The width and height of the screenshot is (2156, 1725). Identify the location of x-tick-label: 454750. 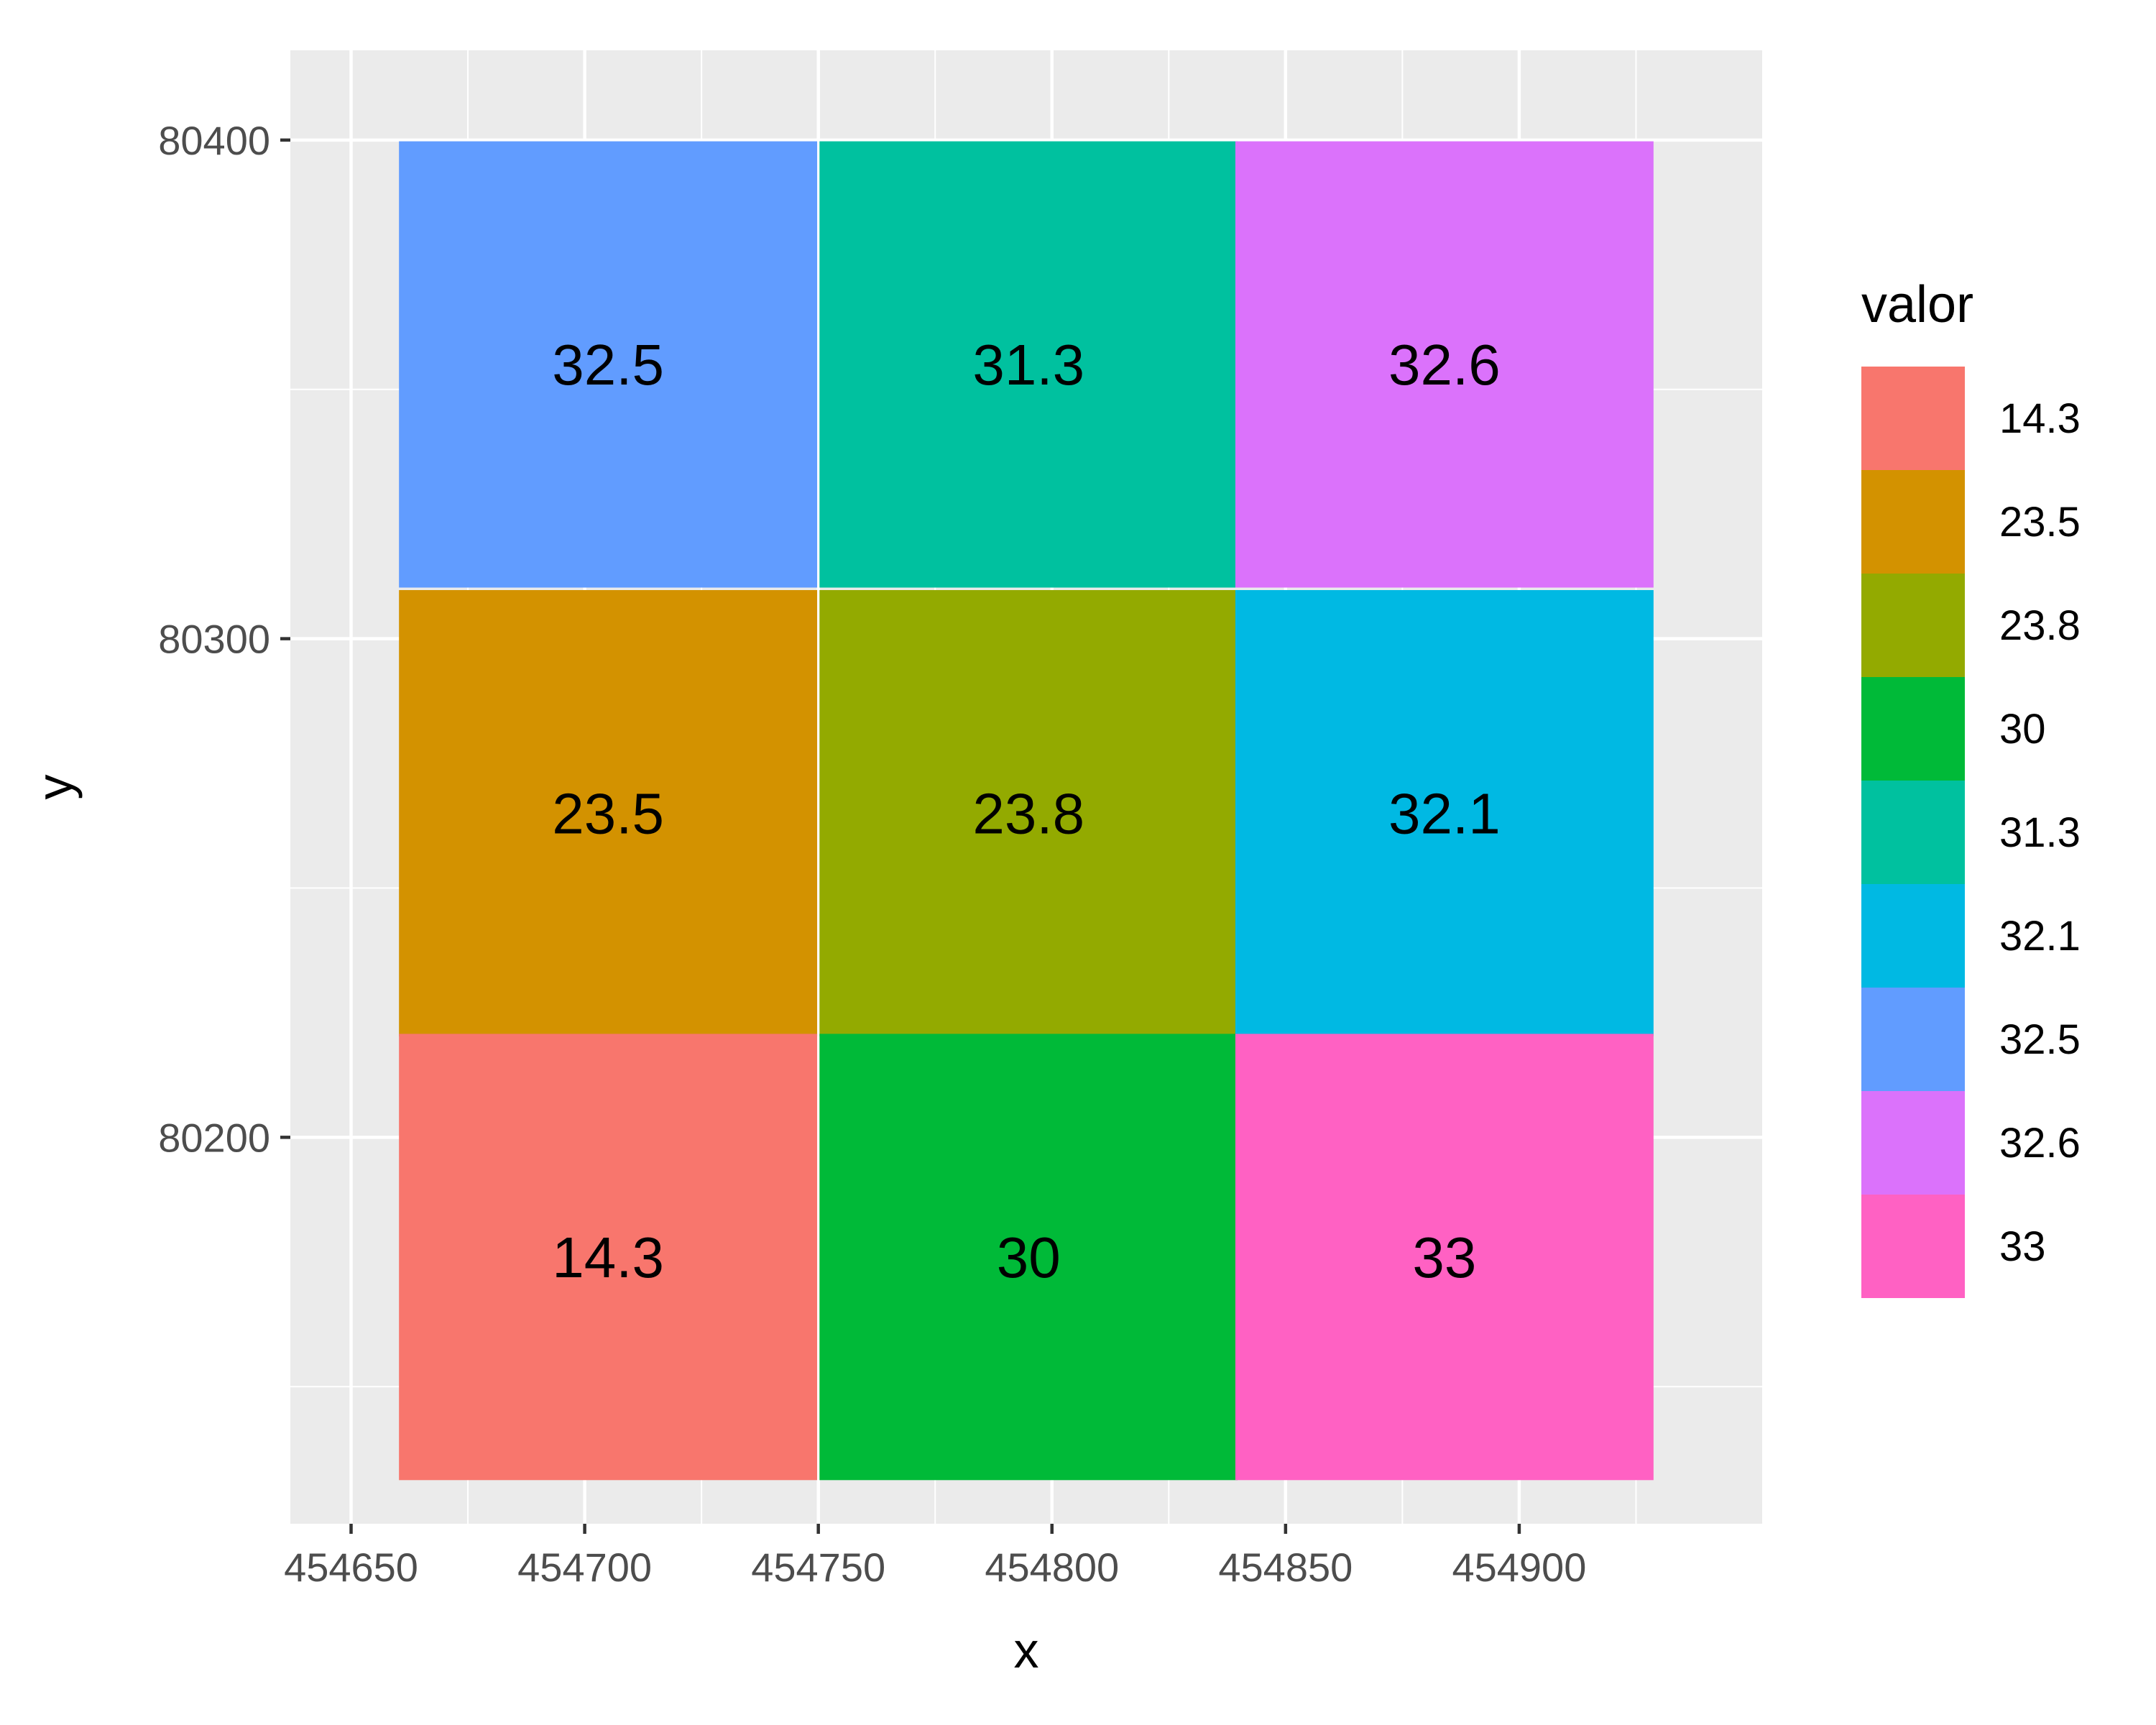
(818, 1567).